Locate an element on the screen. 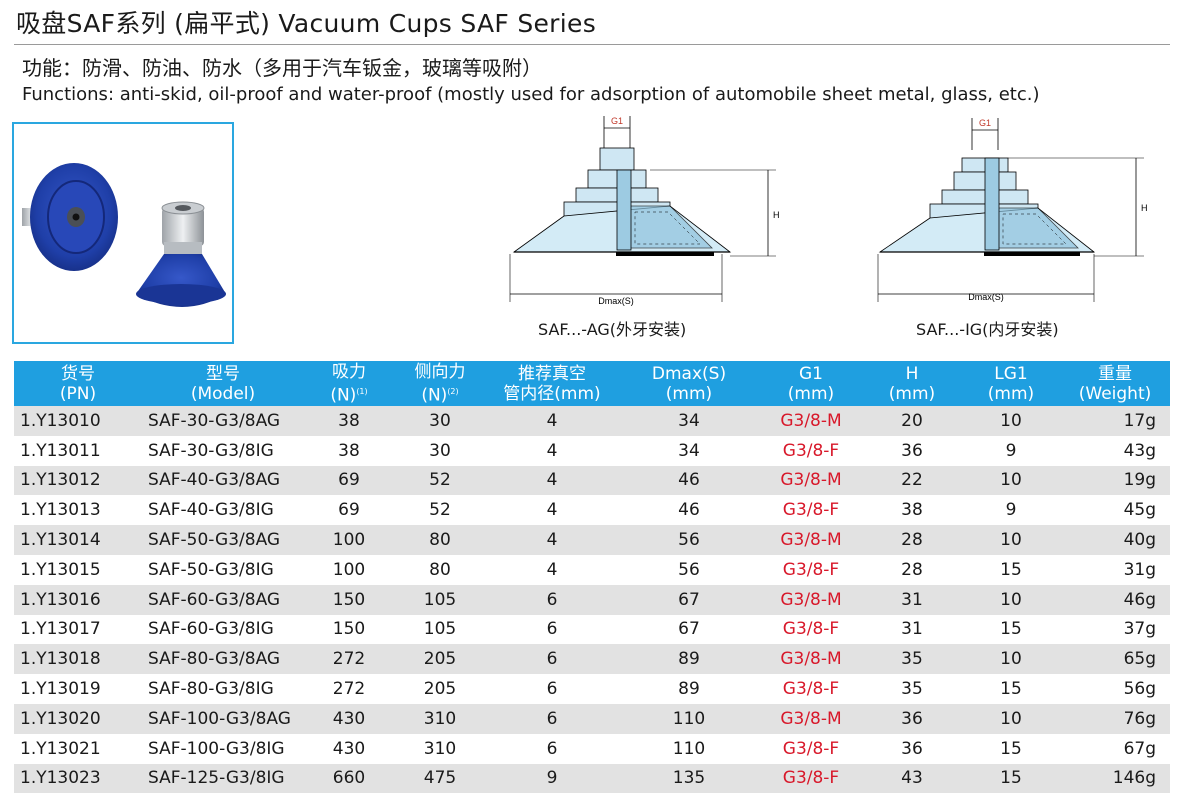 The height and width of the screenshot is (808, 1183). cell-model: SAF-60-G3/8IG is located at coordinates (223, 629).